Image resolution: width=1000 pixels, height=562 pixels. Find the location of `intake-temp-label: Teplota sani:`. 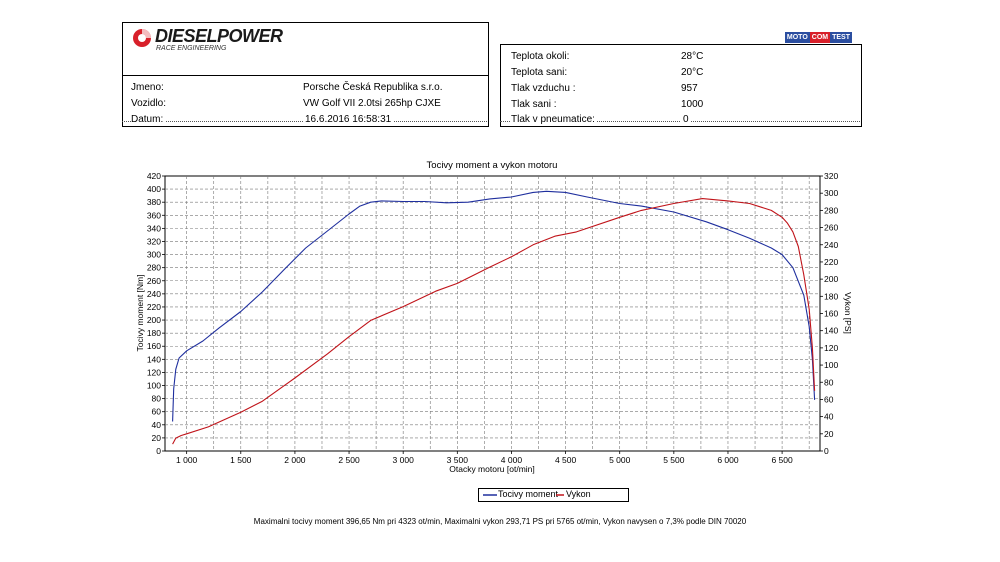

intake-temp-label: Teplota sani: is located at coordinates (539, 72).